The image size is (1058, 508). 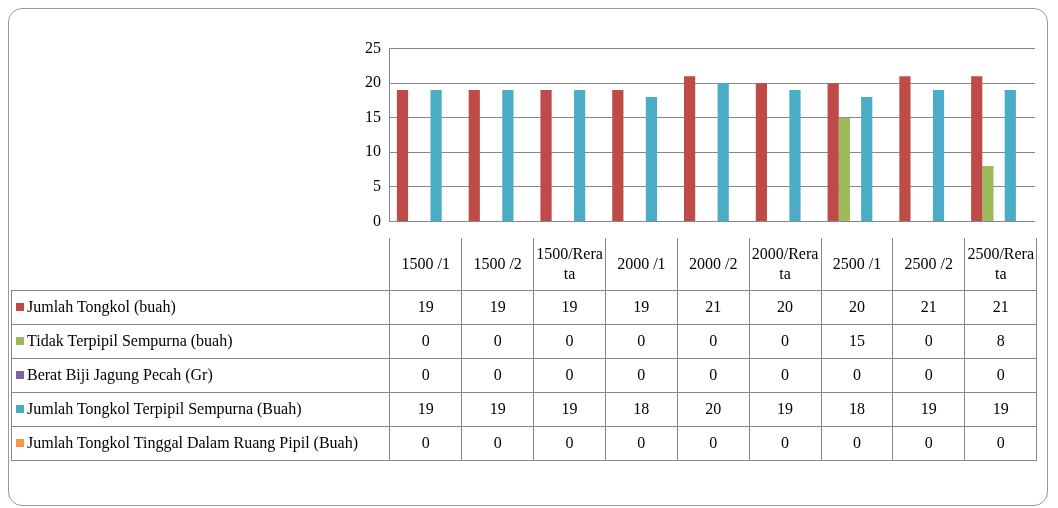 What do you see at coordinates (130, 341) in the screenshot?
I see `legend-label: Tidak Terpipil Sempurna (buah)` at bounding box center [130, 341].